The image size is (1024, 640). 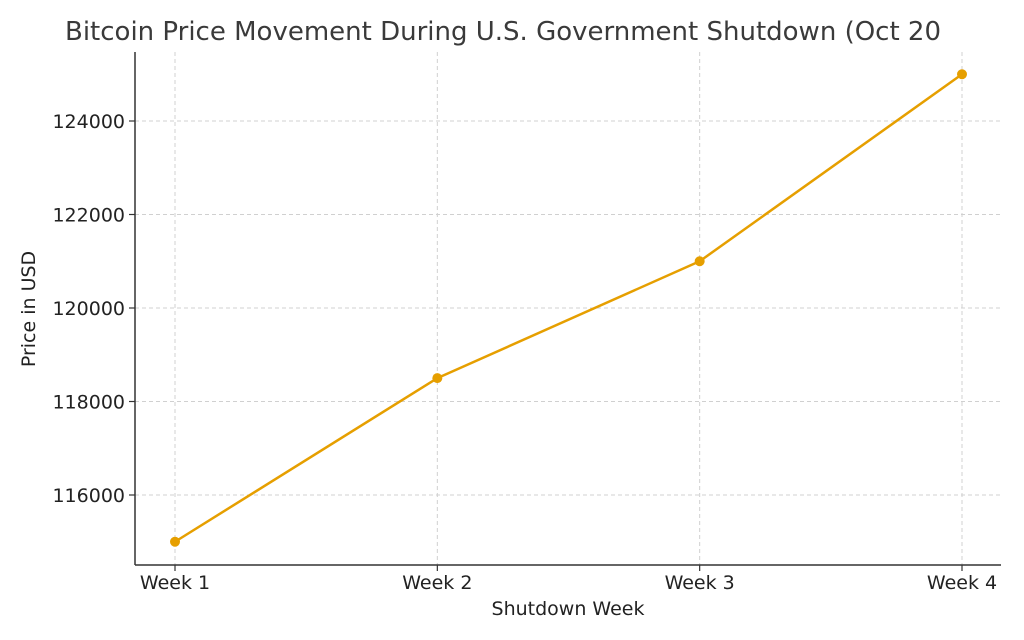 I want to click on y-tick-label: 118000, so click(x=88, y=403).